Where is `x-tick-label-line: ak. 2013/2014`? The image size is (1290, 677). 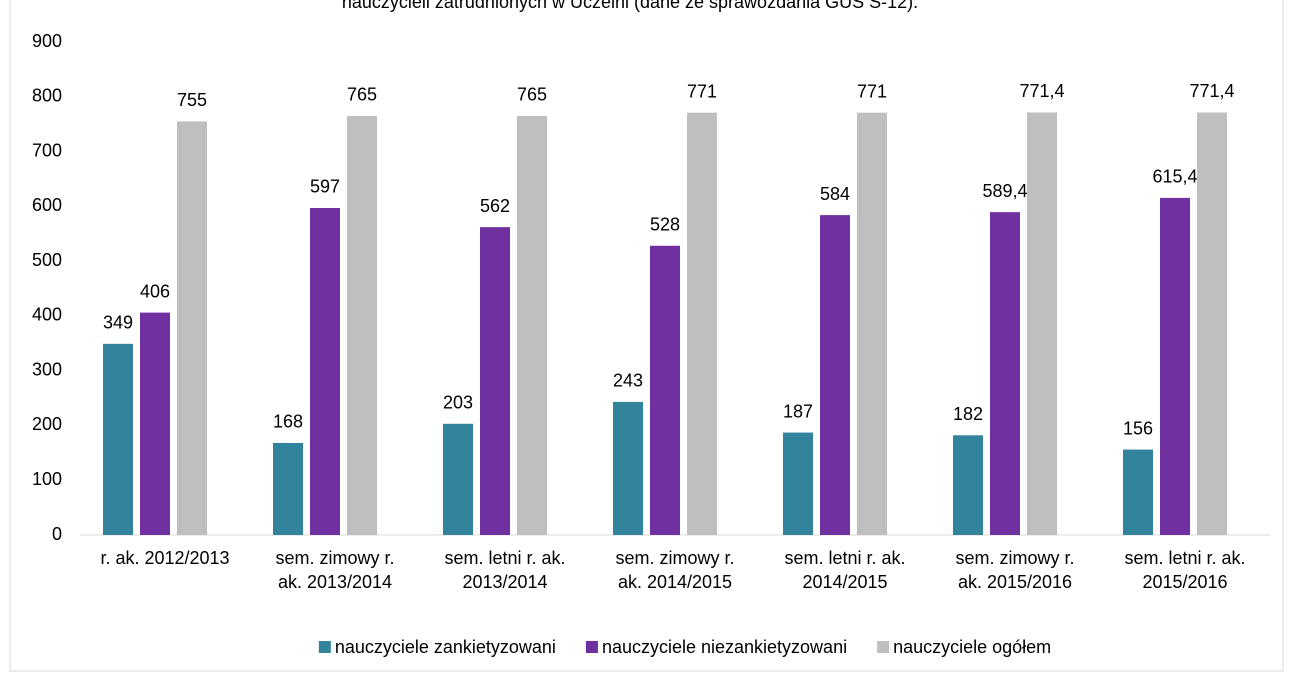 x-tick-label-line: ak. 2013/2014 is located at coordinates (335, 582).